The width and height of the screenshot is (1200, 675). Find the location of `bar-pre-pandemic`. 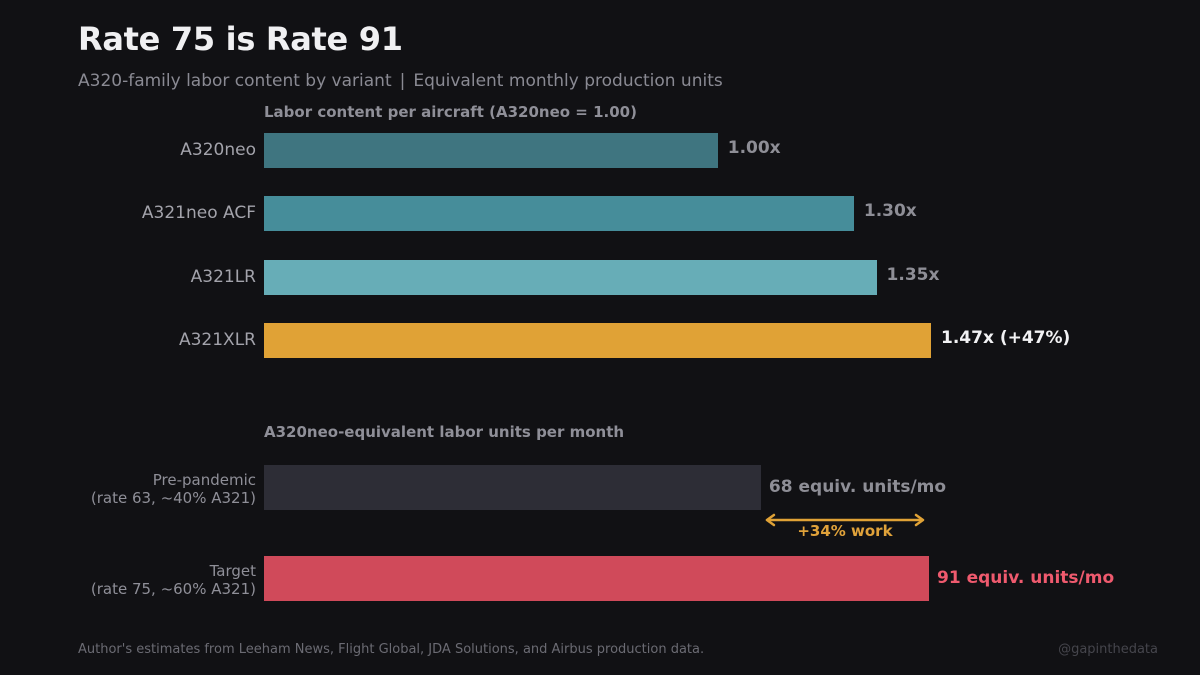

bar-pre-pandemic is located at coordinates (512, 487).